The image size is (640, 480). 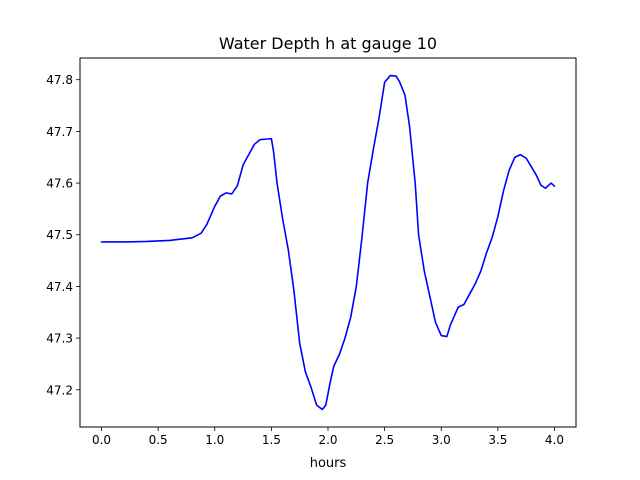 What do you see at coordinates (59, 235) in the screenshot?
I see `y-tick-label: 47.5` at bounding box center [59, 235].